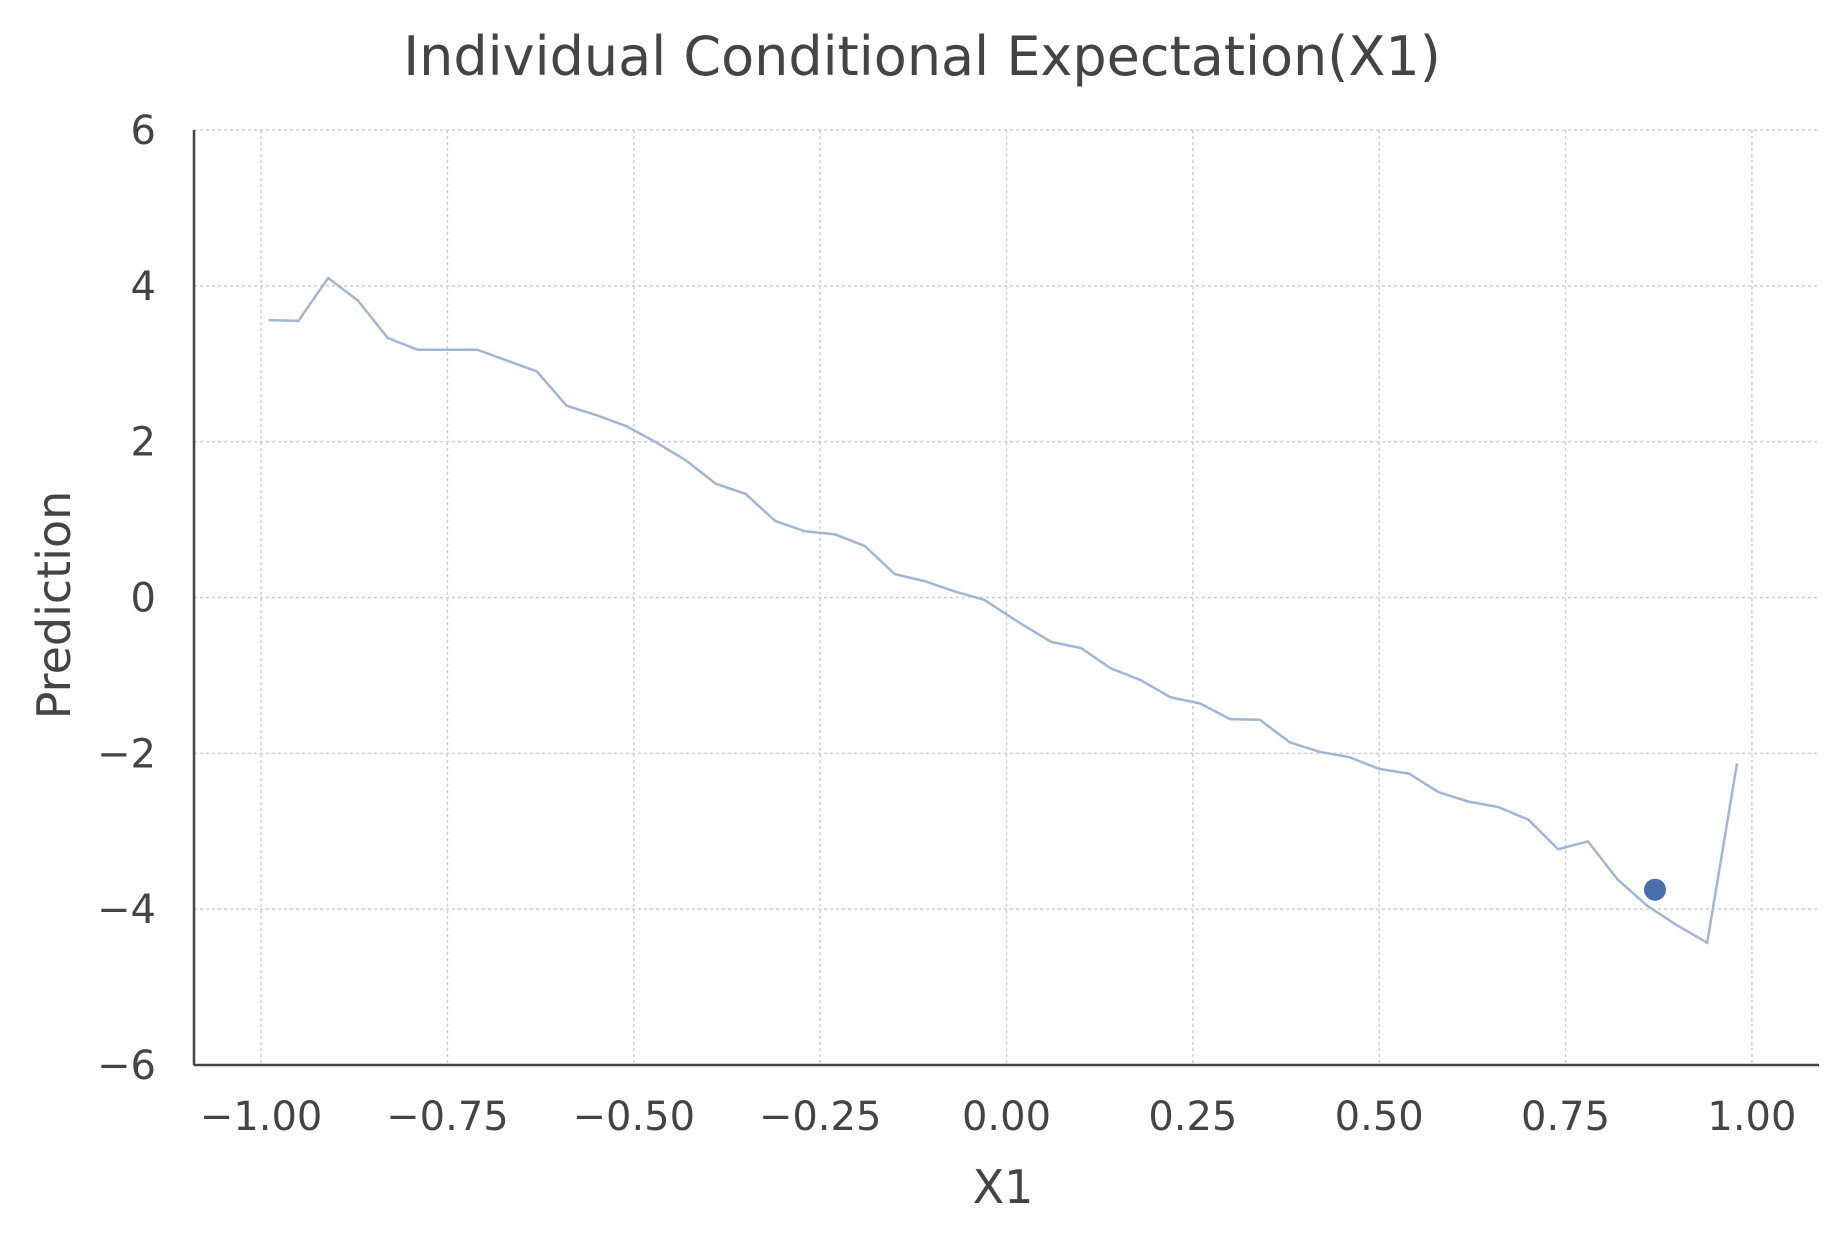 The image size is (1834, 1234). I want to click on y-tick-label-4: 2, so click(143, 443).